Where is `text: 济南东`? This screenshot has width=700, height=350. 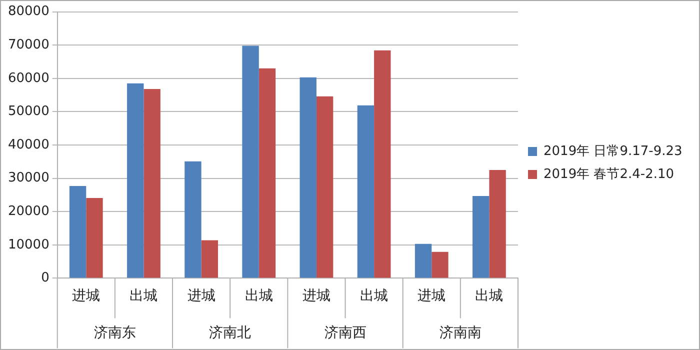
text: 济南东 is located at coordinates (115, 332).